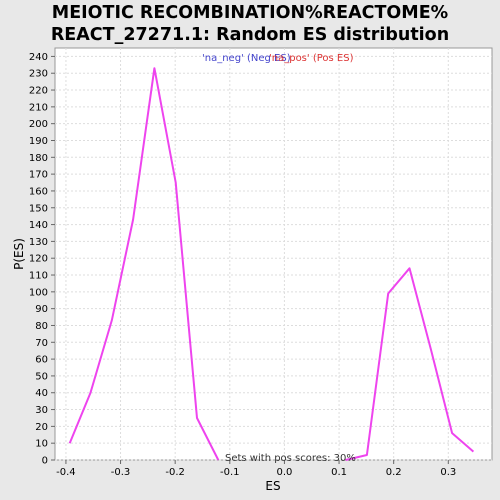 This screenshot has width=500, height=500. I want to click on y-tick-label: 60, so click(41, 360).